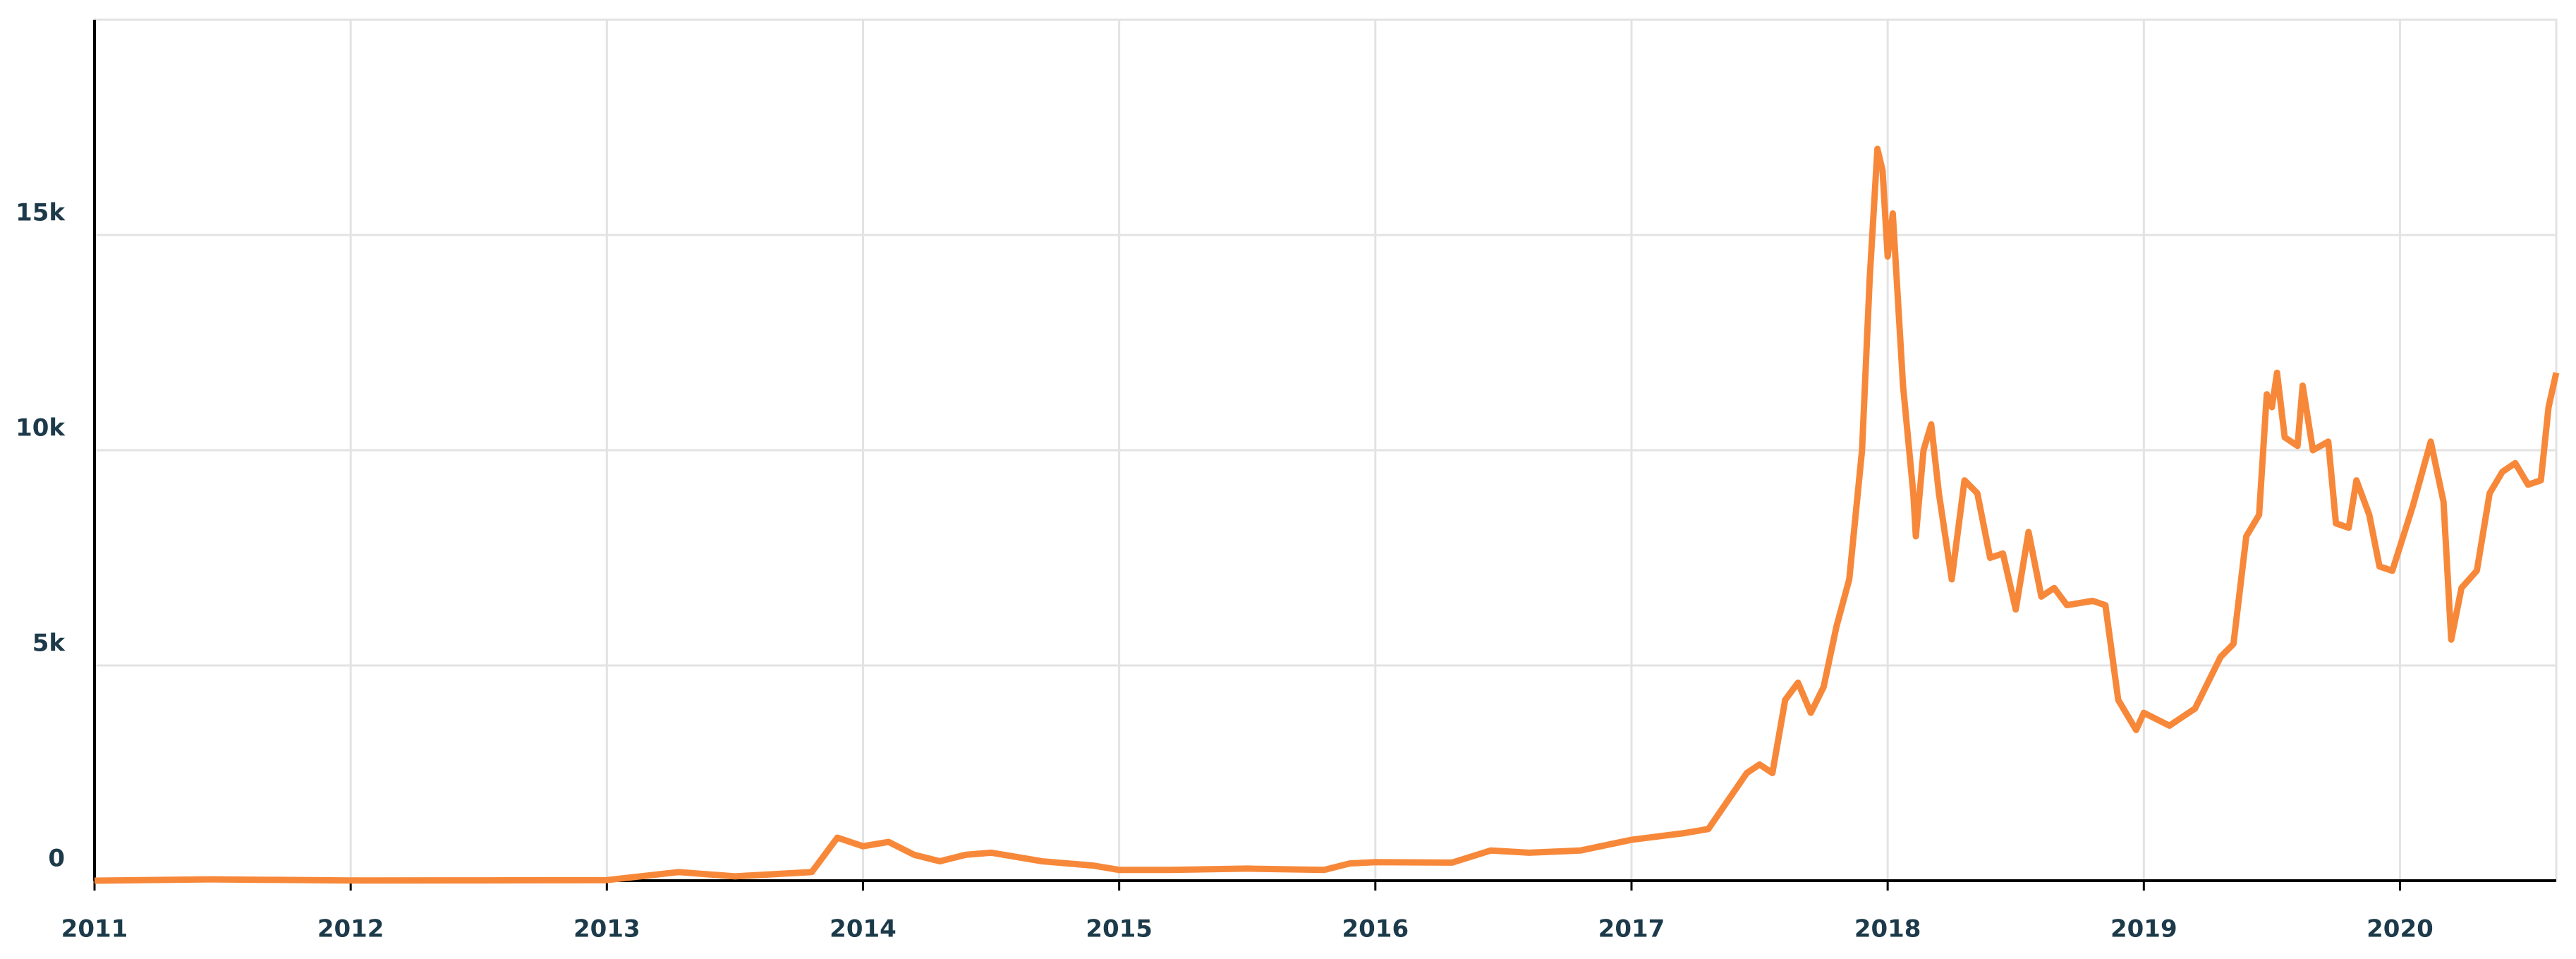 This screenshot has width=2576, height=959. Describe the element at coordinates (56, 859) in the screenshot. I see `y-tick-label: 0` at that location.